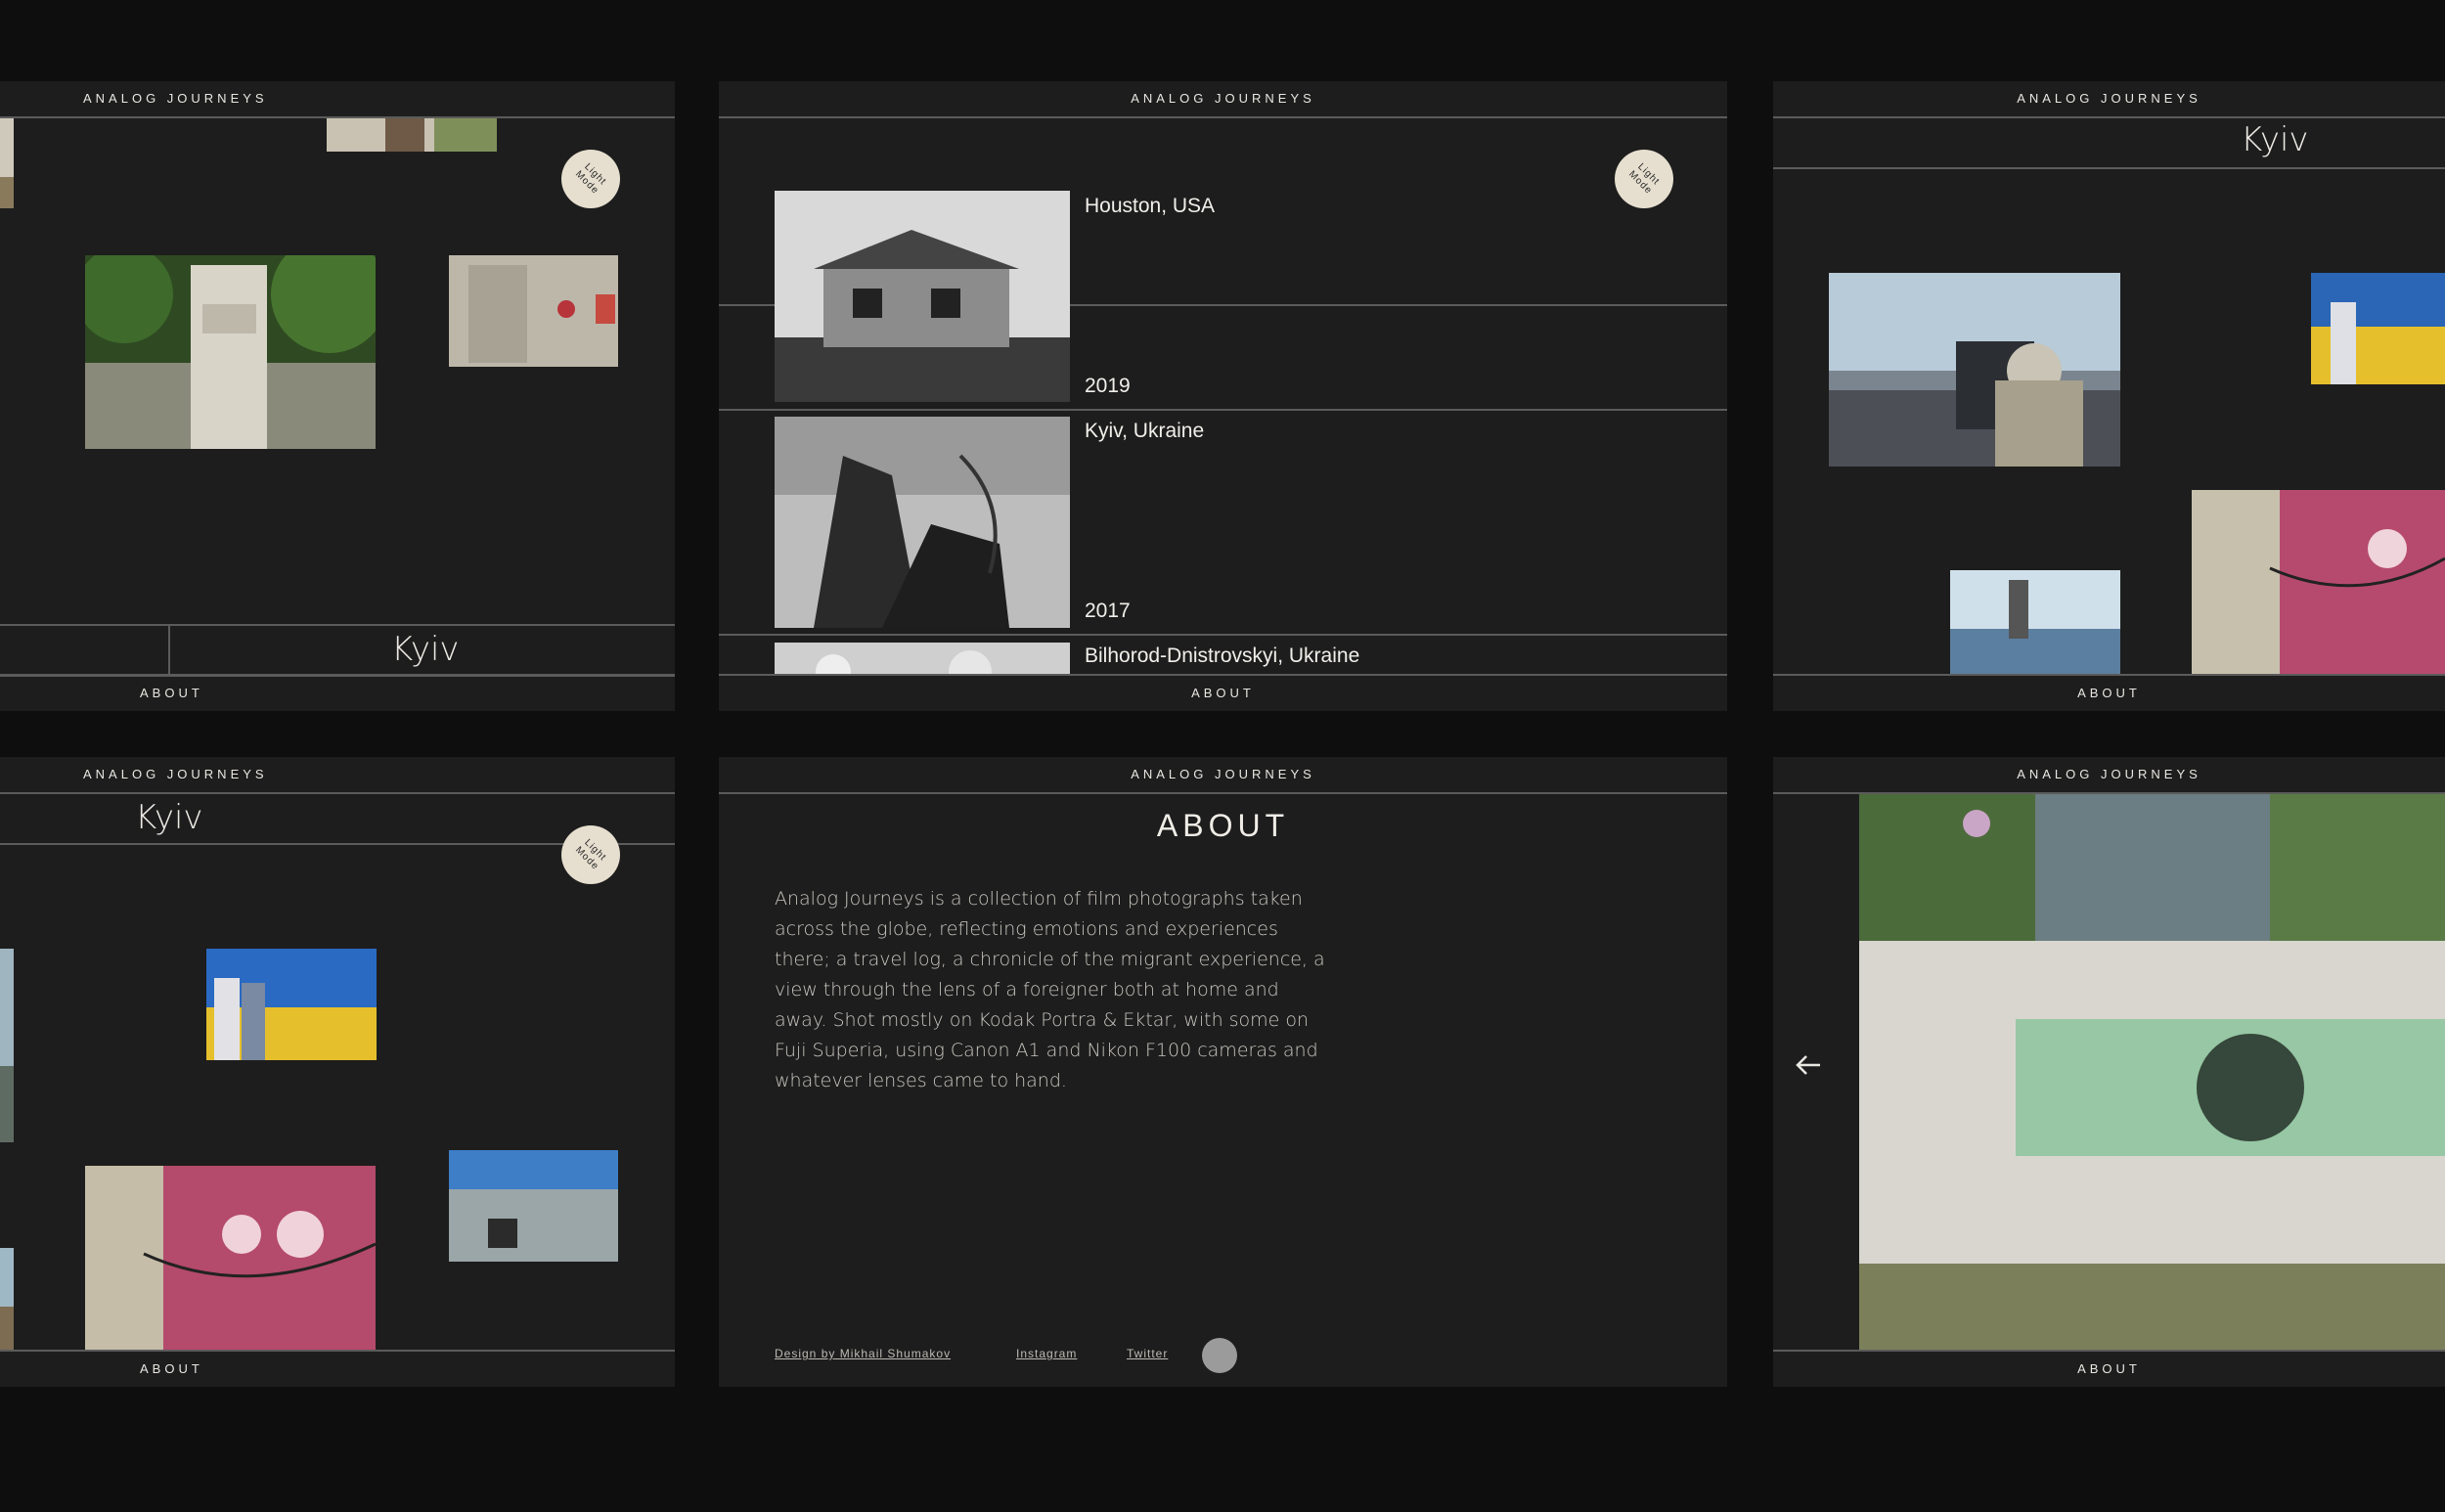 This screenshot has height=1512, width=2445. What do you see at coordinates (337, 1072) in the screenshot?
I see `gallery-panel-kyiv-bottom-left: ANALOG JOURNEYS Kyiv Light Mode ABOUT` at bounding box center [337, 1072].